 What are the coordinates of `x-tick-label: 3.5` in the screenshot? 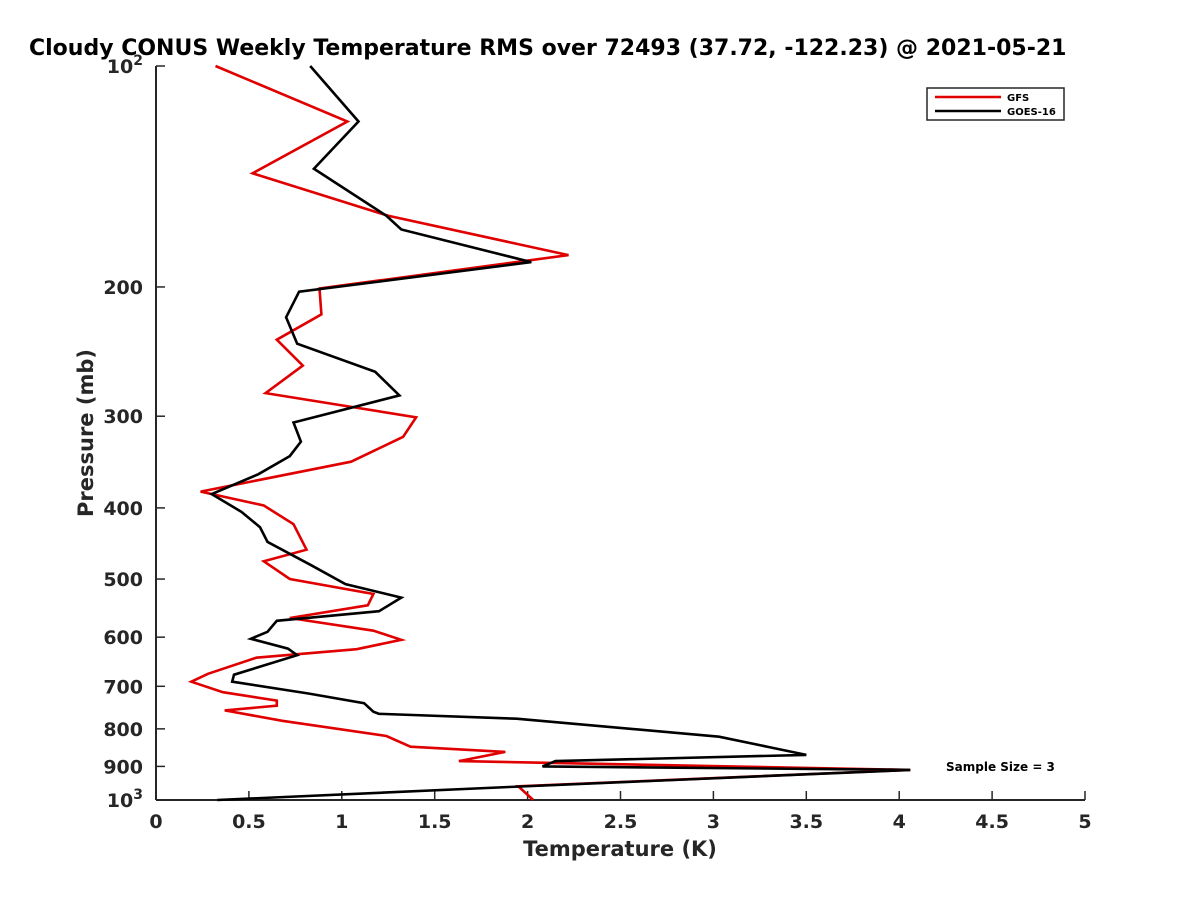 It's located at (806, 822).